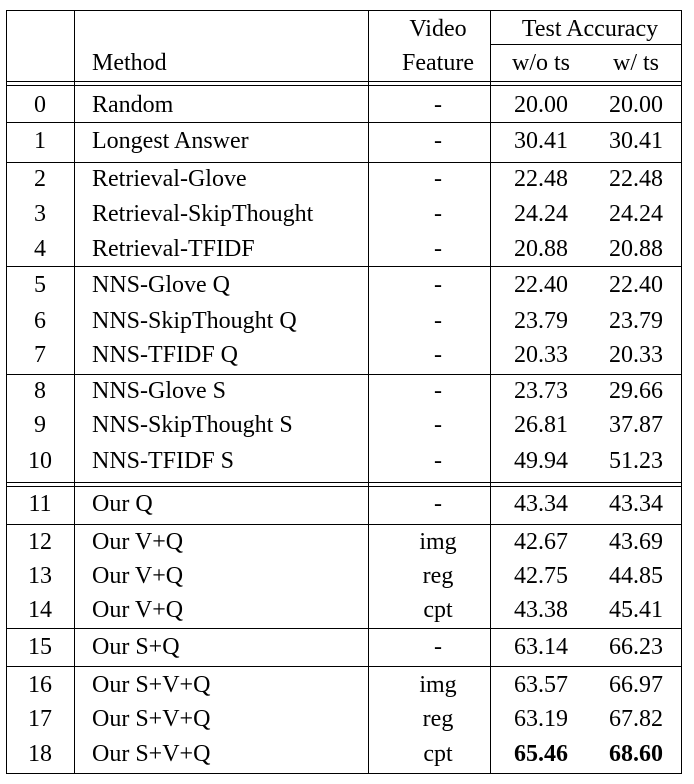 Image resolution: width=694 pixels, height=784 pixels. What do you see at coordinates (541, 576) in the screenshot?
I see `row-accuracy-wo-ts: 42.75` at bounding box center [541, 576].